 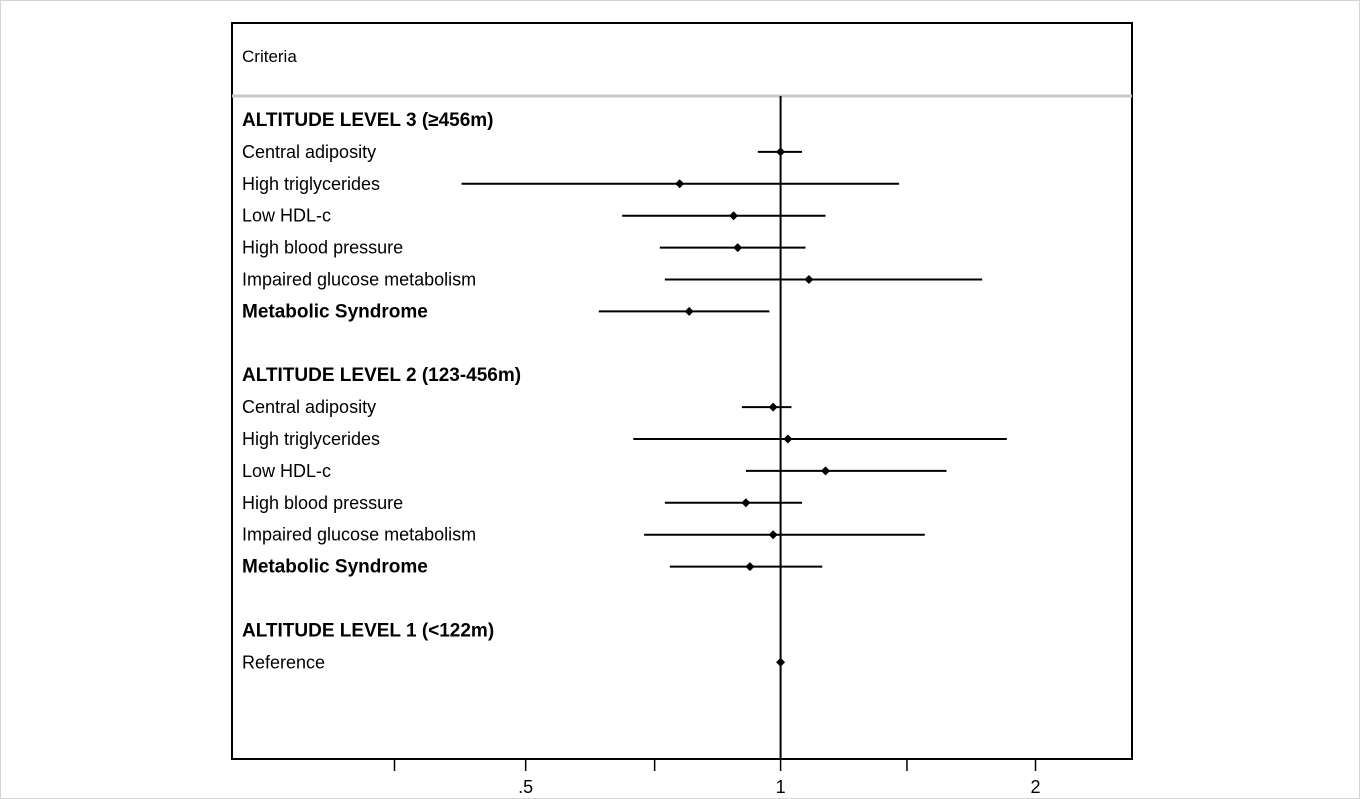 I want to click on x-tick-label: 2, so click(x=1036, y=787).